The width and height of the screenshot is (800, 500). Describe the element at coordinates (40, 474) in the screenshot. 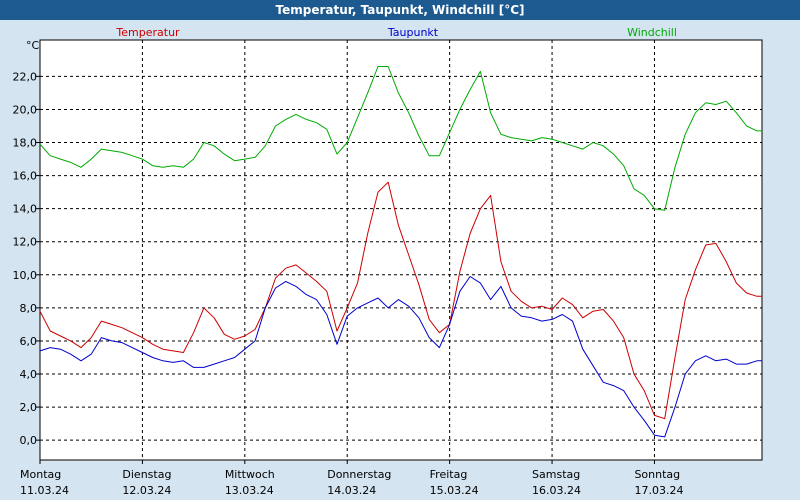

I see `x-tick-day: Montag` at that location.